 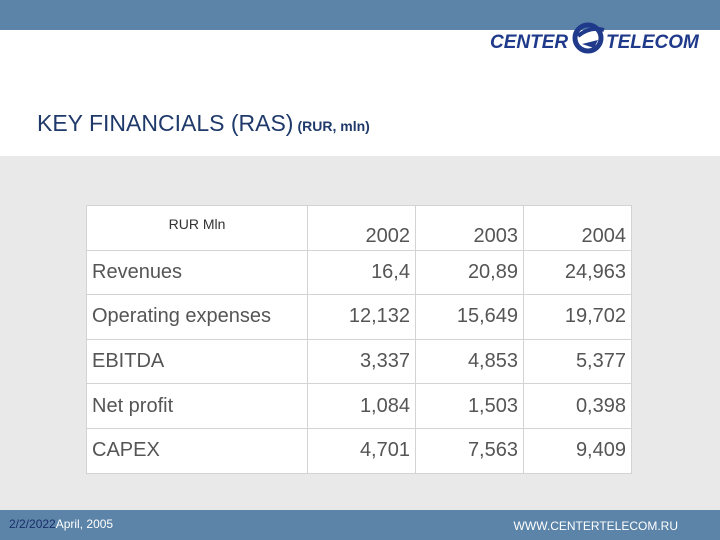 I want to click on row-label: CAPEX, so click(x=197, y=450).